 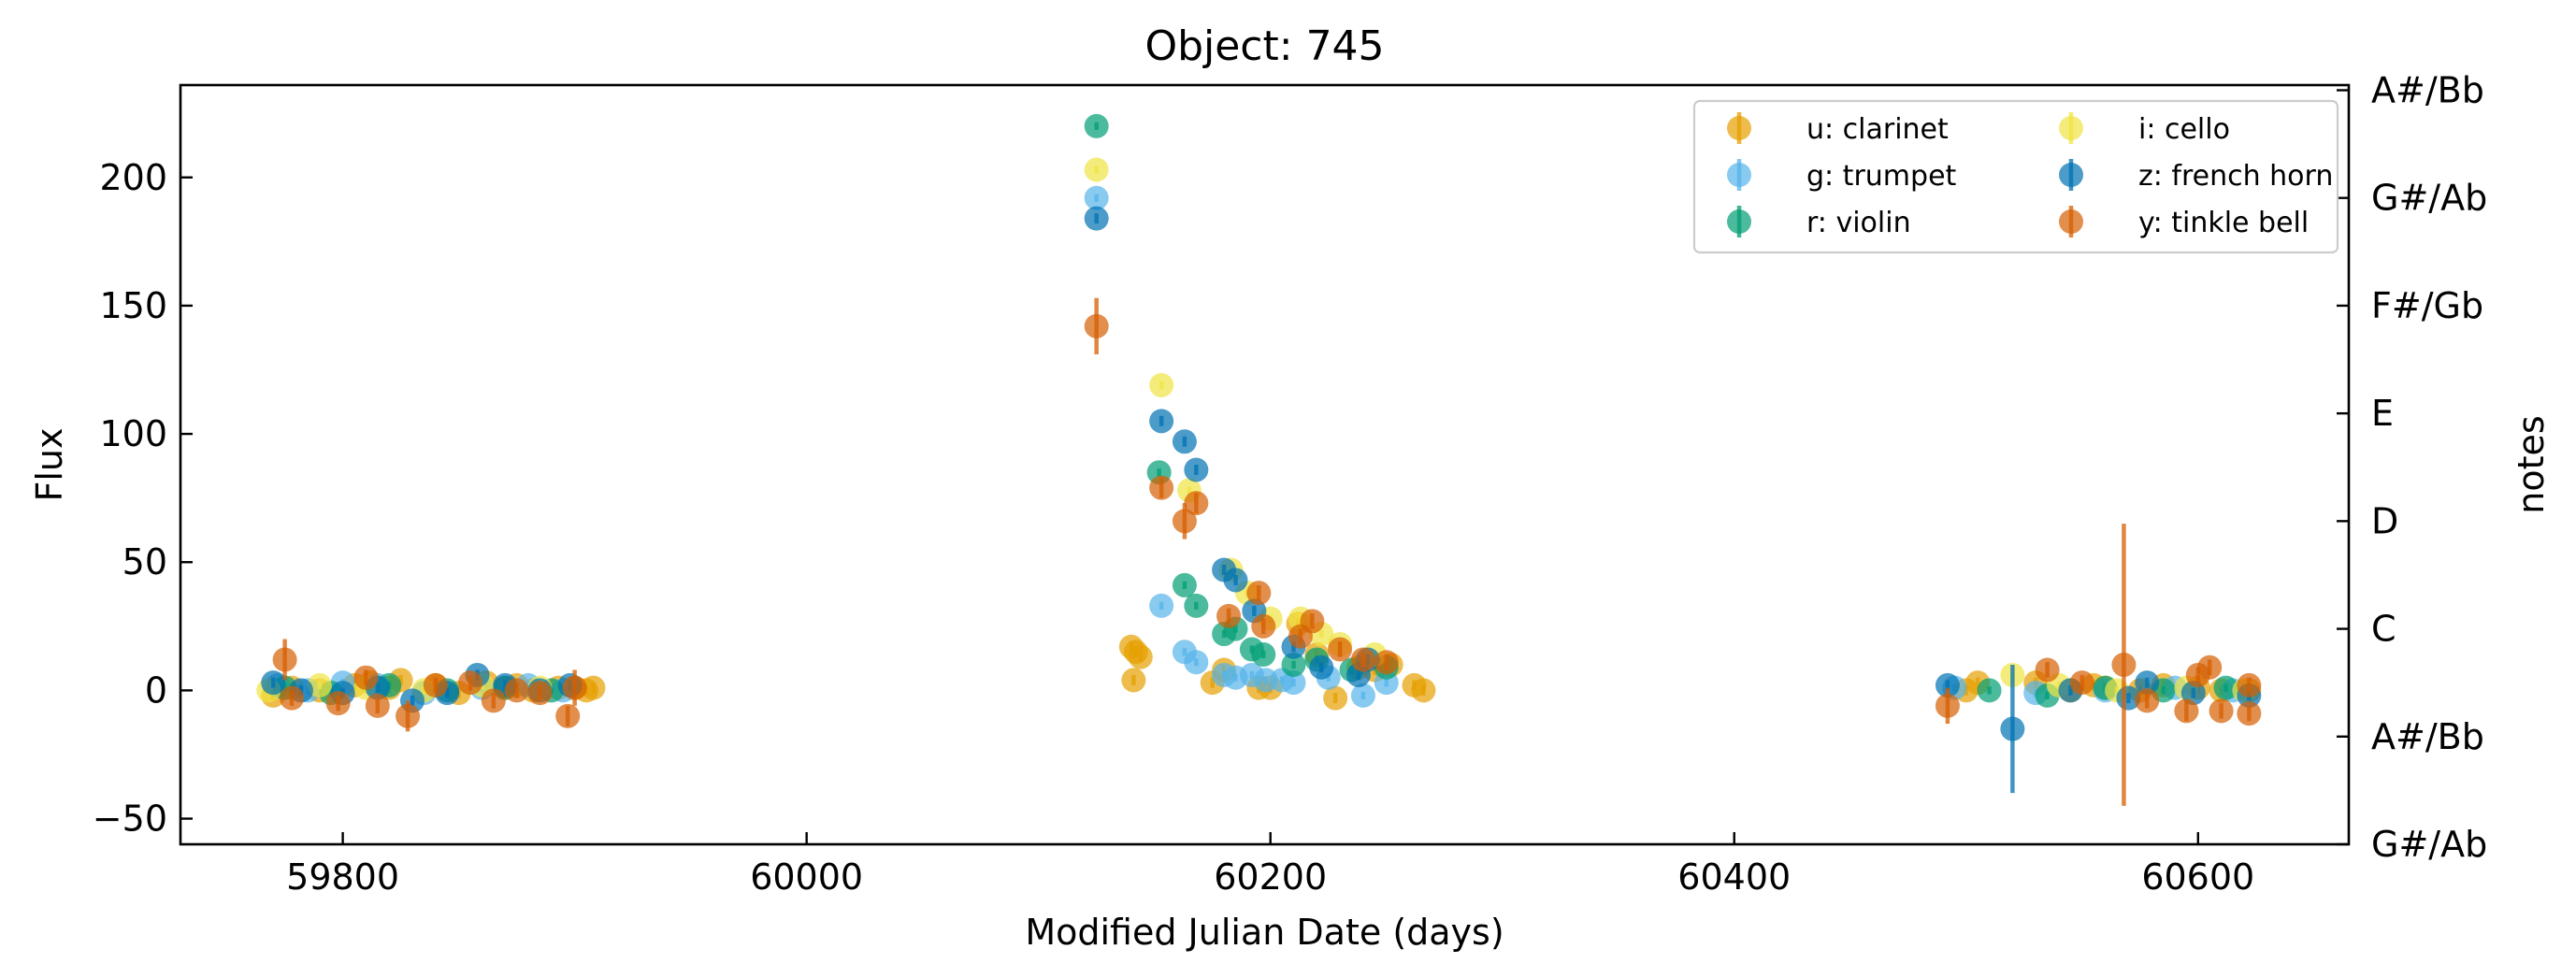 I want to click on legend-item: y: tinkle bell, so click(x=2184, y=222).